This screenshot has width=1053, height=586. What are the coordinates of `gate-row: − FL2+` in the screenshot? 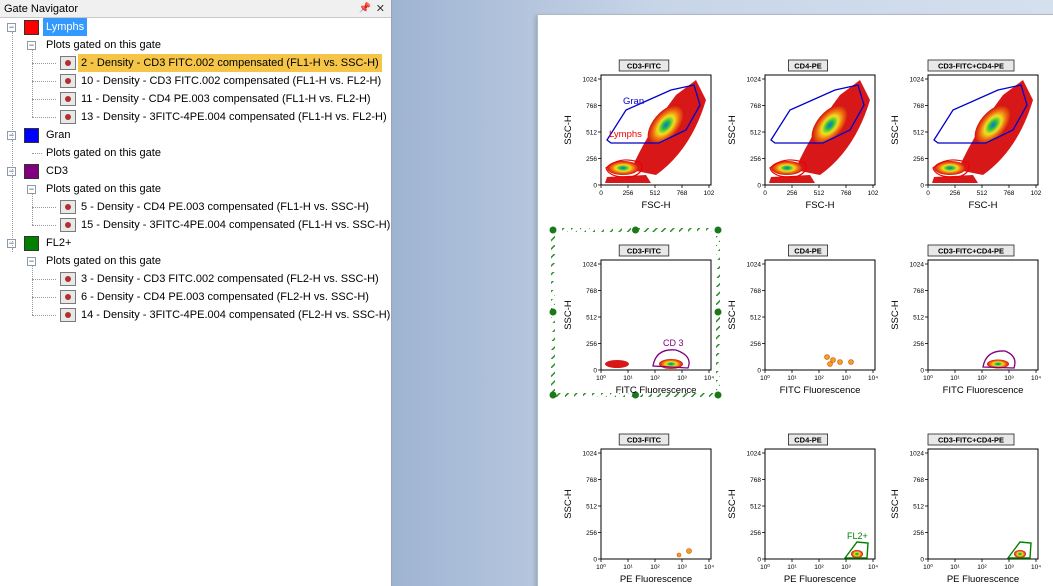 It's located at (195, 243).